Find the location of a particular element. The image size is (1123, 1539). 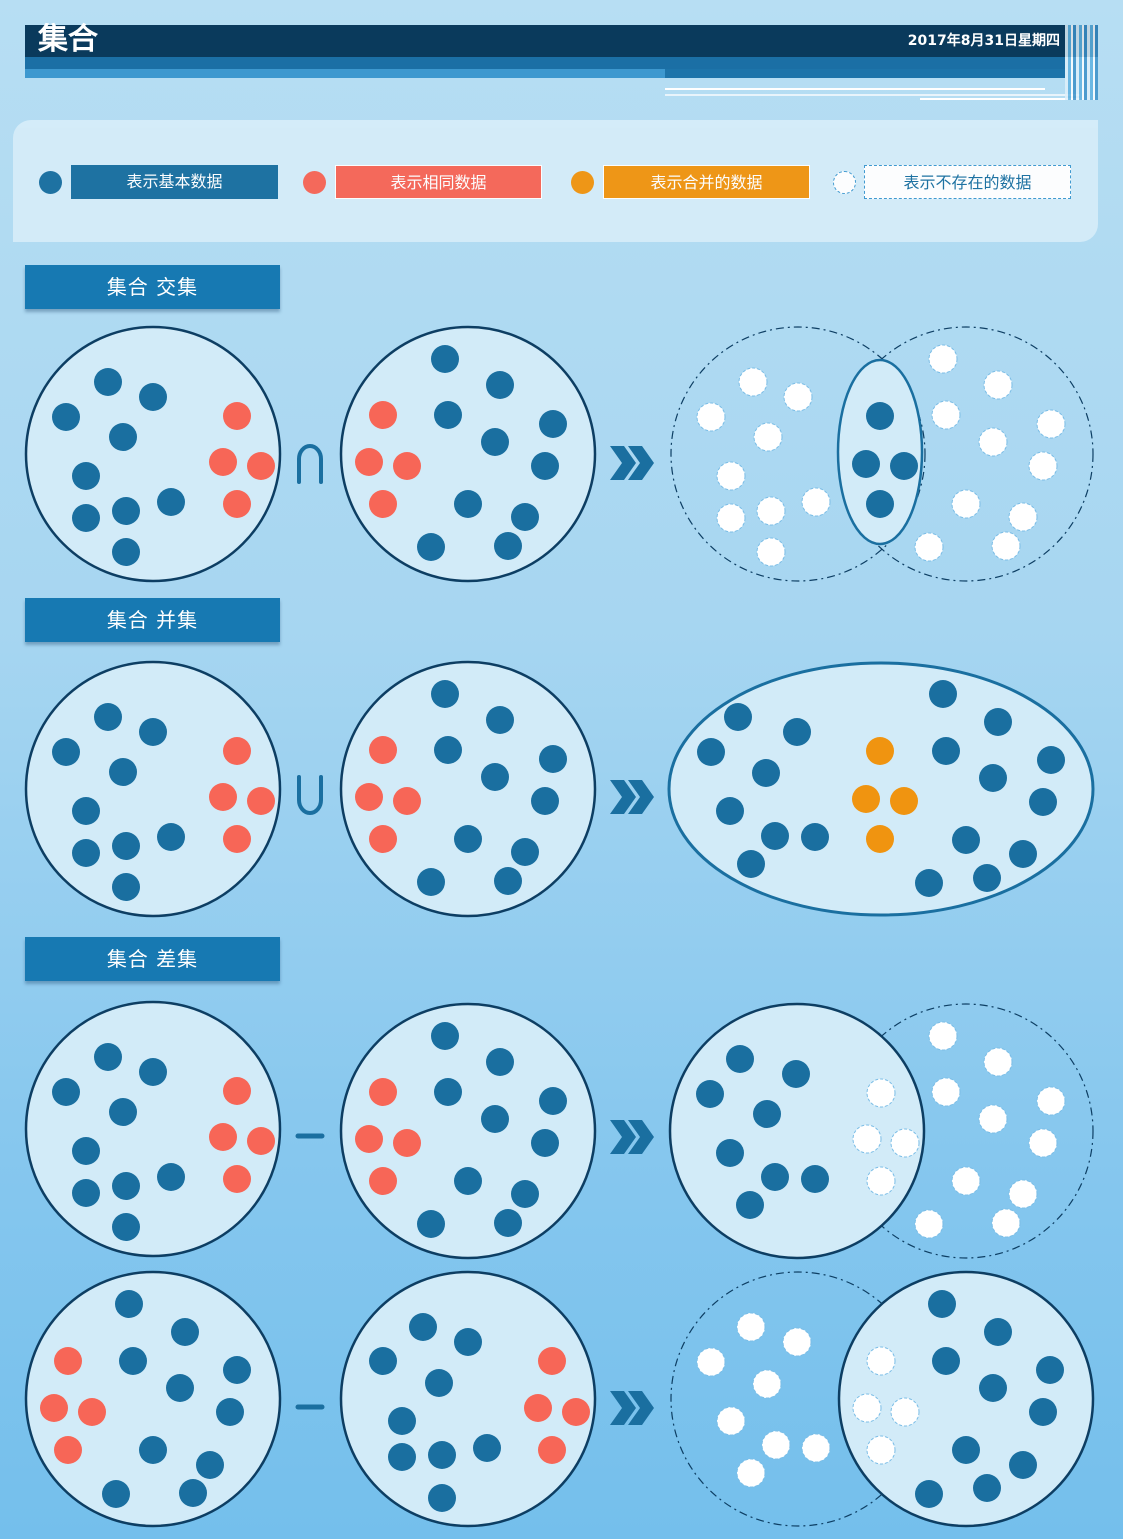

legend-basic-dot is located at coordinates (50, 182).